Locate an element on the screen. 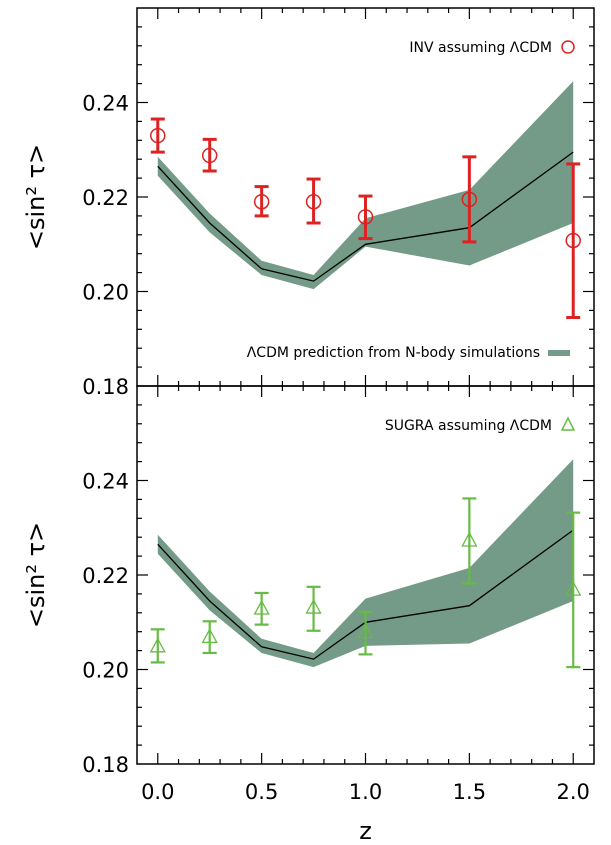  x-axis-label: z is located at coordinates (365, 831).